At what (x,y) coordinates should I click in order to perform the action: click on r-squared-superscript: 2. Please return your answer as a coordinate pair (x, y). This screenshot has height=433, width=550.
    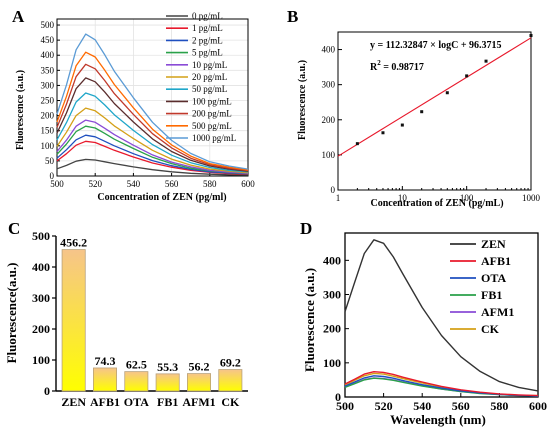
    Looking at the image, I should click on (379, 63).